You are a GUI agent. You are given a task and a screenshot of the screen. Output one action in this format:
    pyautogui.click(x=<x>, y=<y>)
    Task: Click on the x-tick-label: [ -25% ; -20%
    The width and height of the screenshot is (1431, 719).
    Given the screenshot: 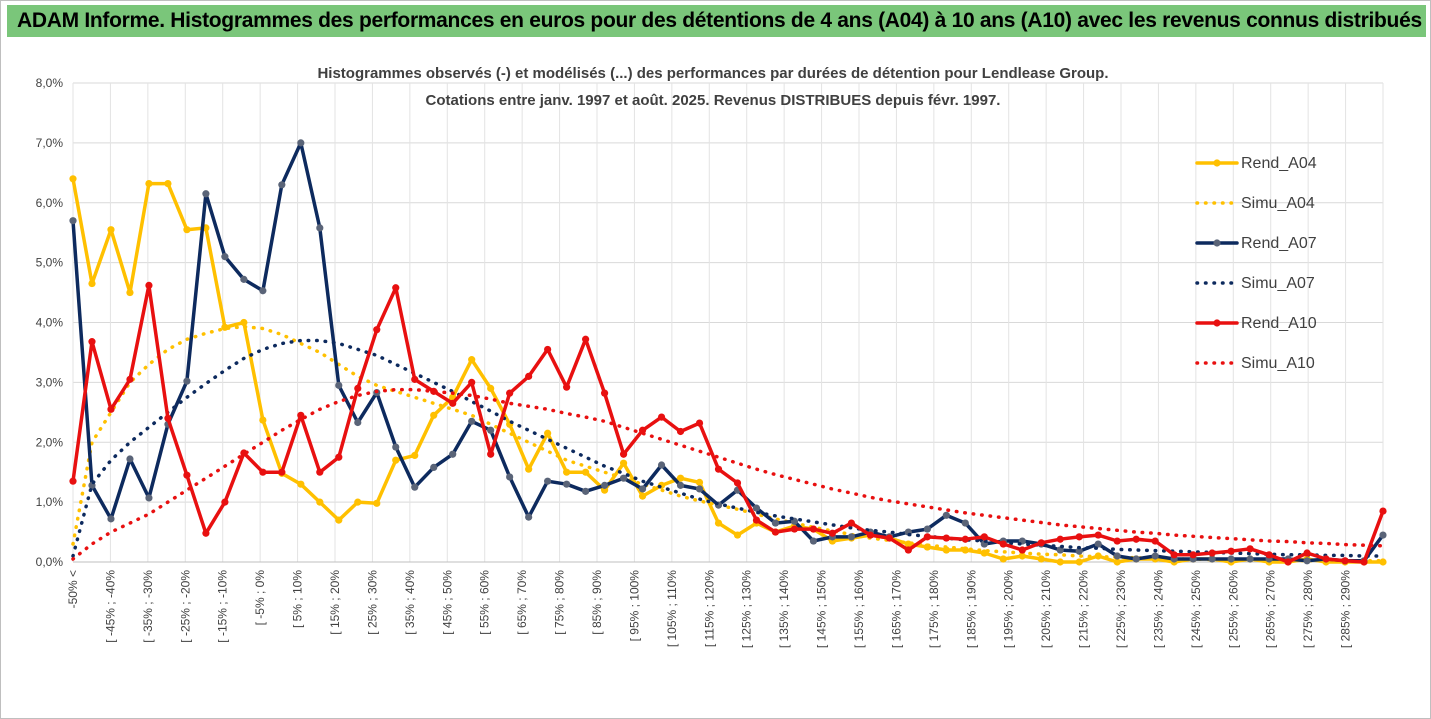 What is the action you would take?
    pyautogui.click(x=185, y=606)
    